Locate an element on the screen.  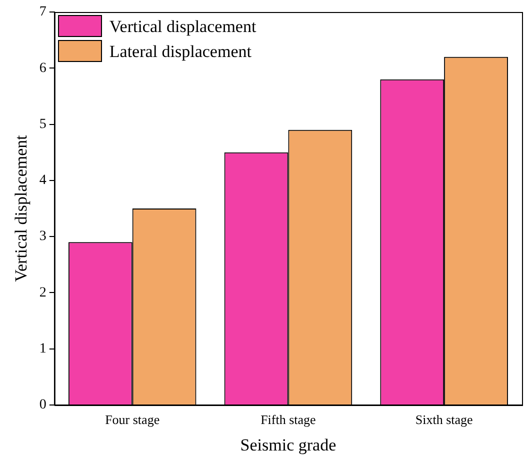
y-tick-label: 6 is located at coordinates (42, 68).